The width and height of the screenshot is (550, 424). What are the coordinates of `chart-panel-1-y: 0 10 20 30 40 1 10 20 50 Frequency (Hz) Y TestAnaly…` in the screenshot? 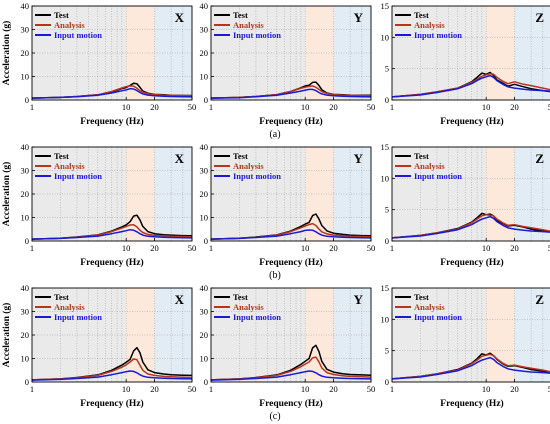 It's located at (288, 64).